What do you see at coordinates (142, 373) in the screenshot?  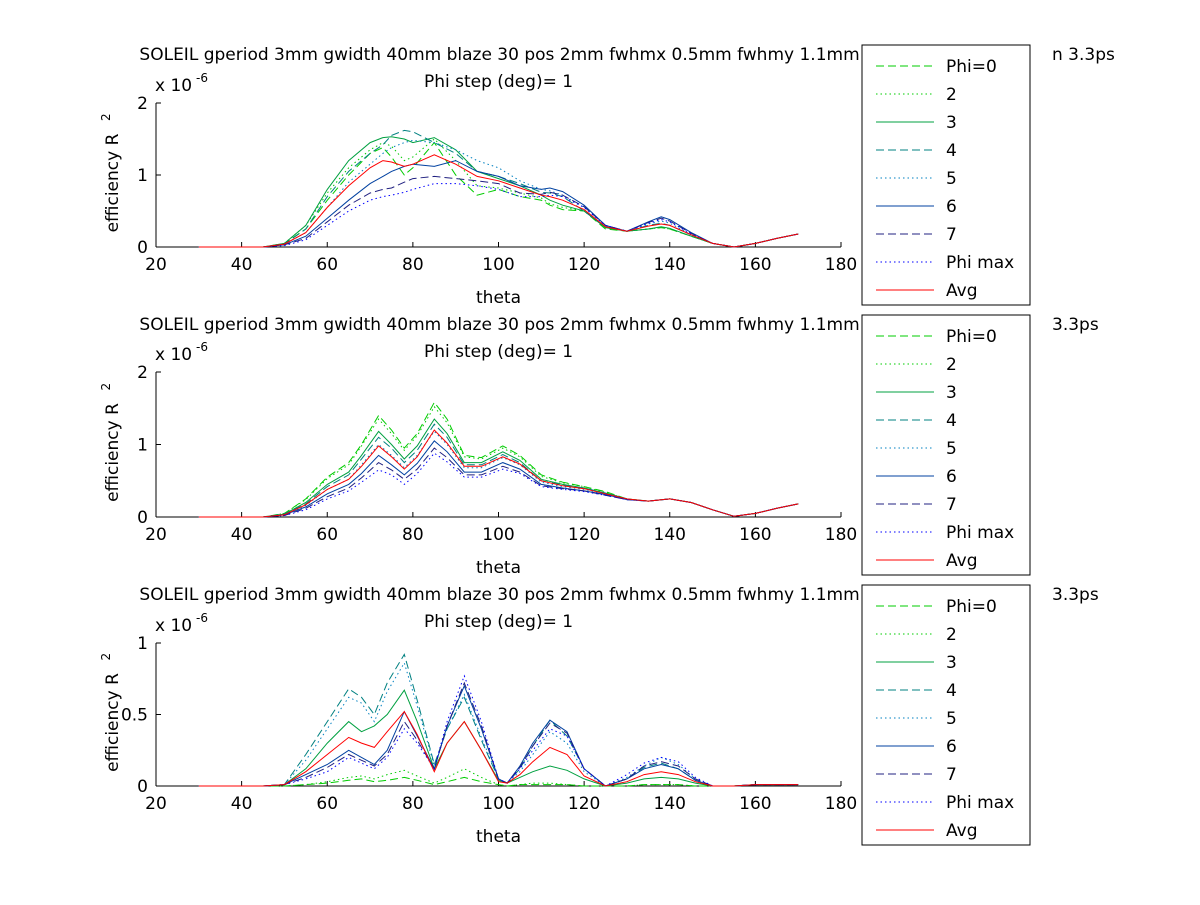 I see `y-tick-label: 2` at bounding box center [142, 373].